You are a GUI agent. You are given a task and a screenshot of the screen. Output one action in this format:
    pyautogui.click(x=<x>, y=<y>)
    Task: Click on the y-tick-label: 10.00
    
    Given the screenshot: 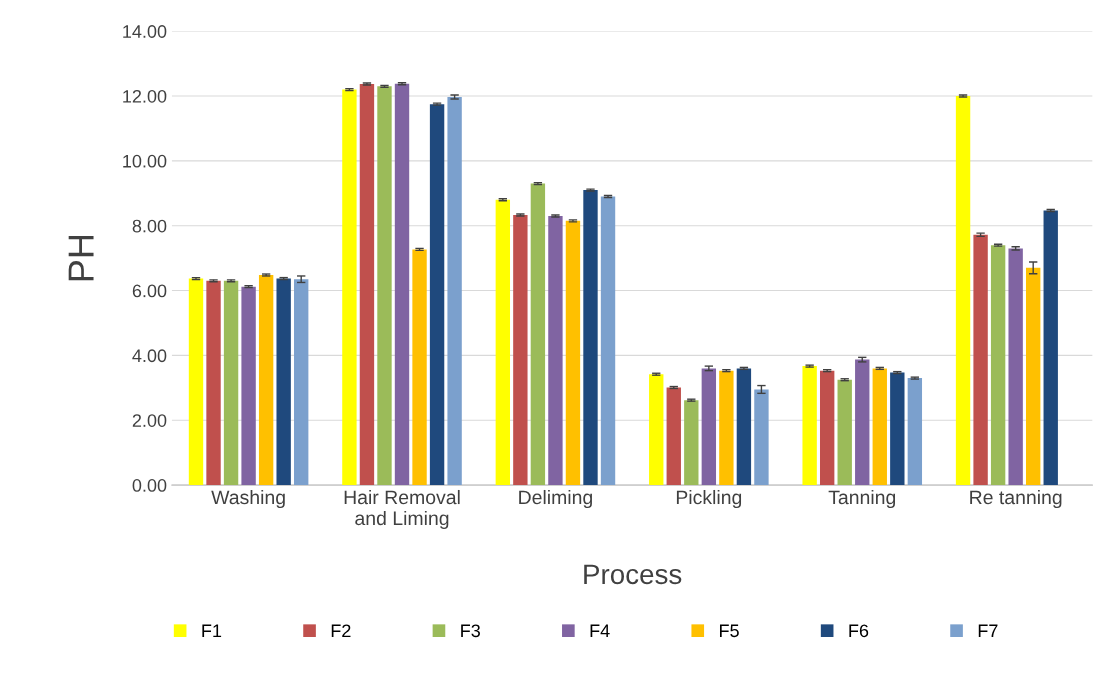 What is the action you would take?
    pyautogui.click(x=145, y=161)
    